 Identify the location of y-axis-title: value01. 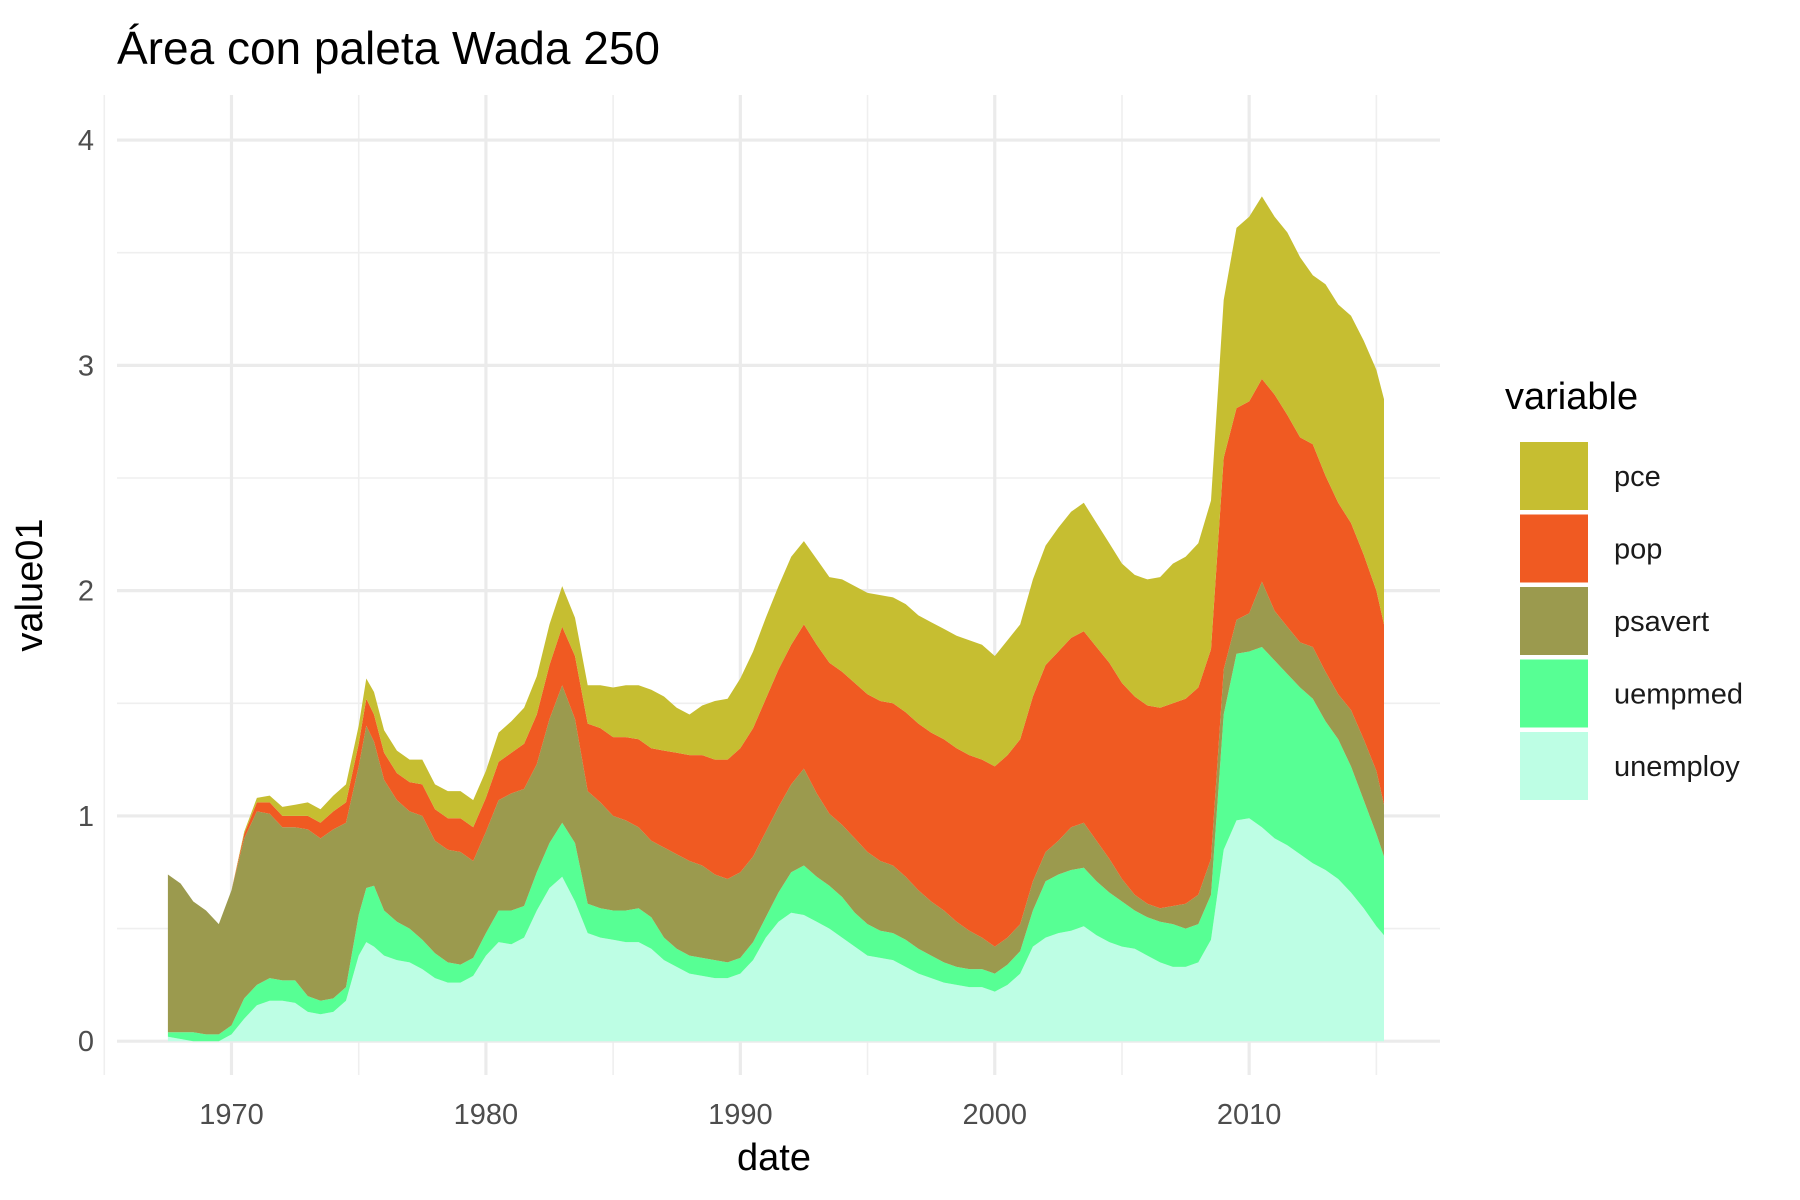
(30, 584).